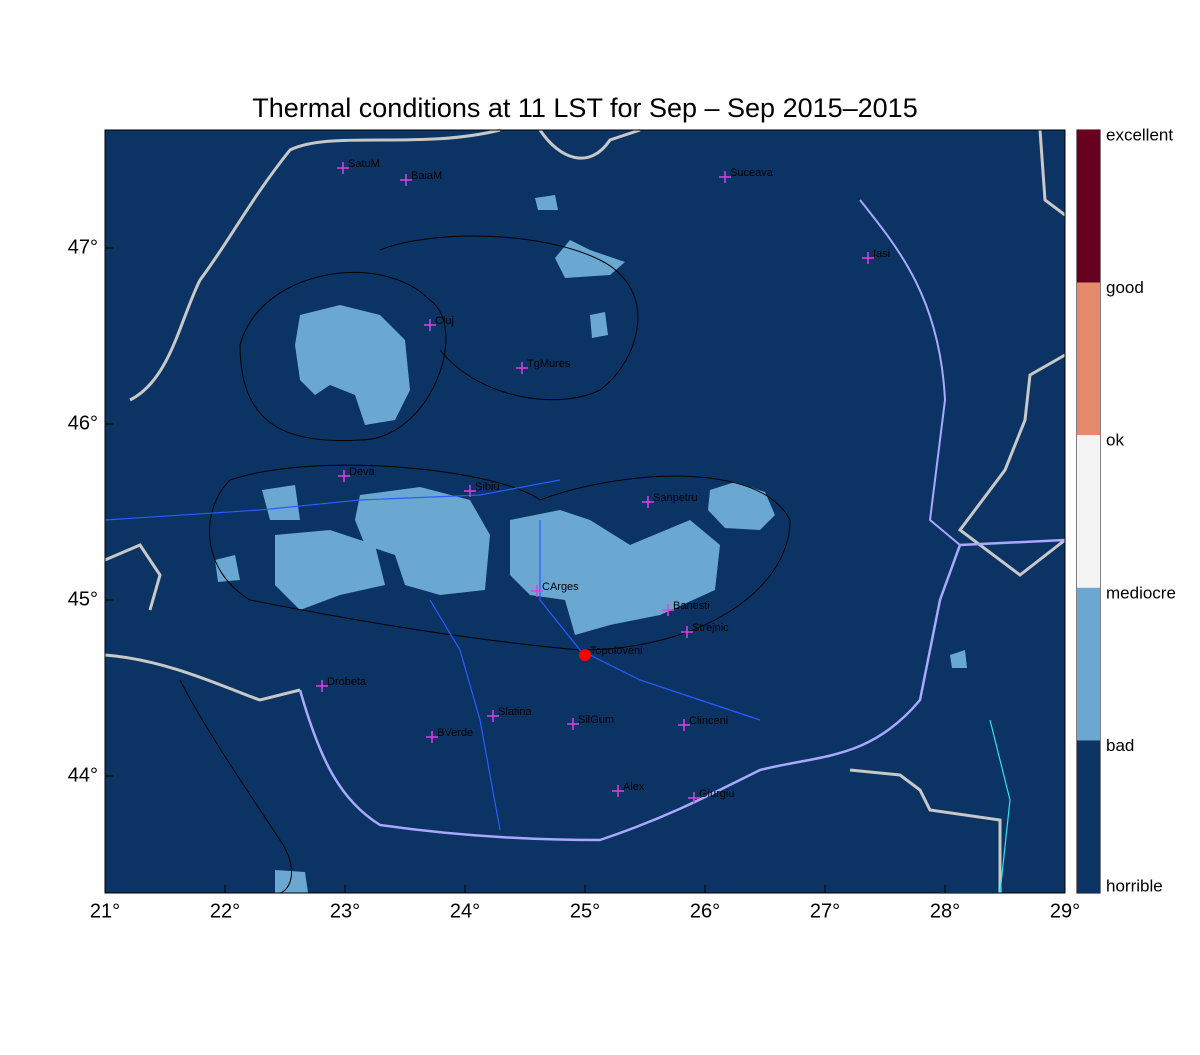 The width and height of the screenshot is (1200, 1055). Describe the element at coordinates (345, 911) in the screenshot. I see `x-tick-label: 23°` at that location.